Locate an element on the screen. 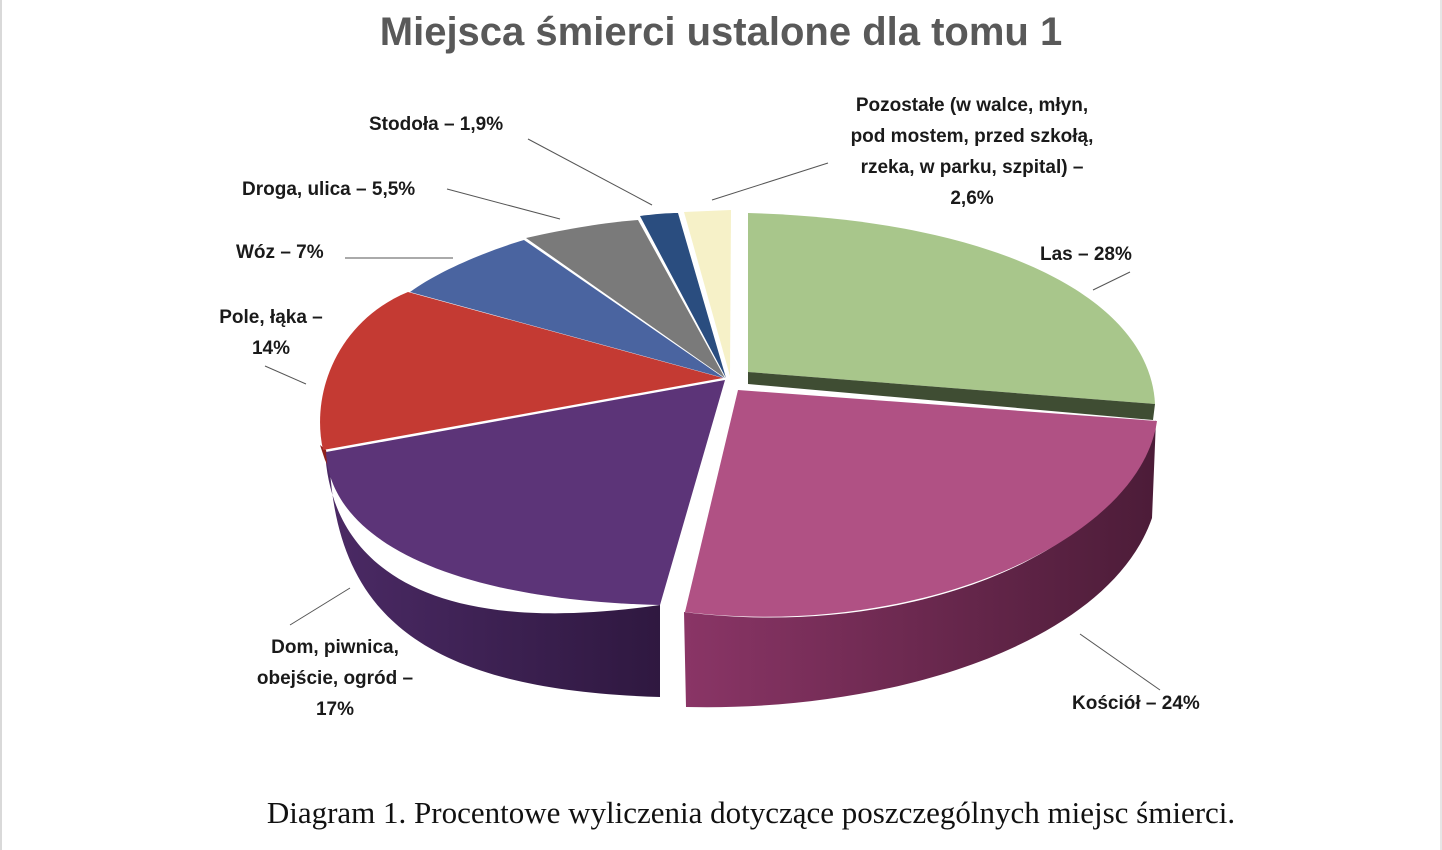 The height and width of the screenshot is (850, 1442). slice-side-kosciol is located at coordinates (920, 564).